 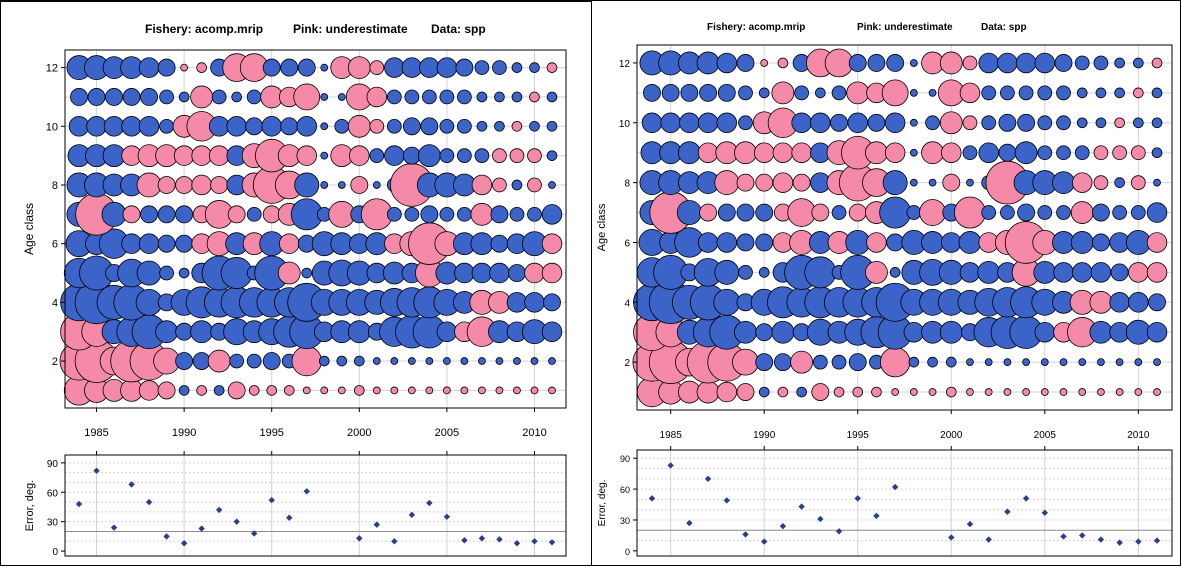 I want to click on error-y-tick-label: 0, so click(x=627, y=552).